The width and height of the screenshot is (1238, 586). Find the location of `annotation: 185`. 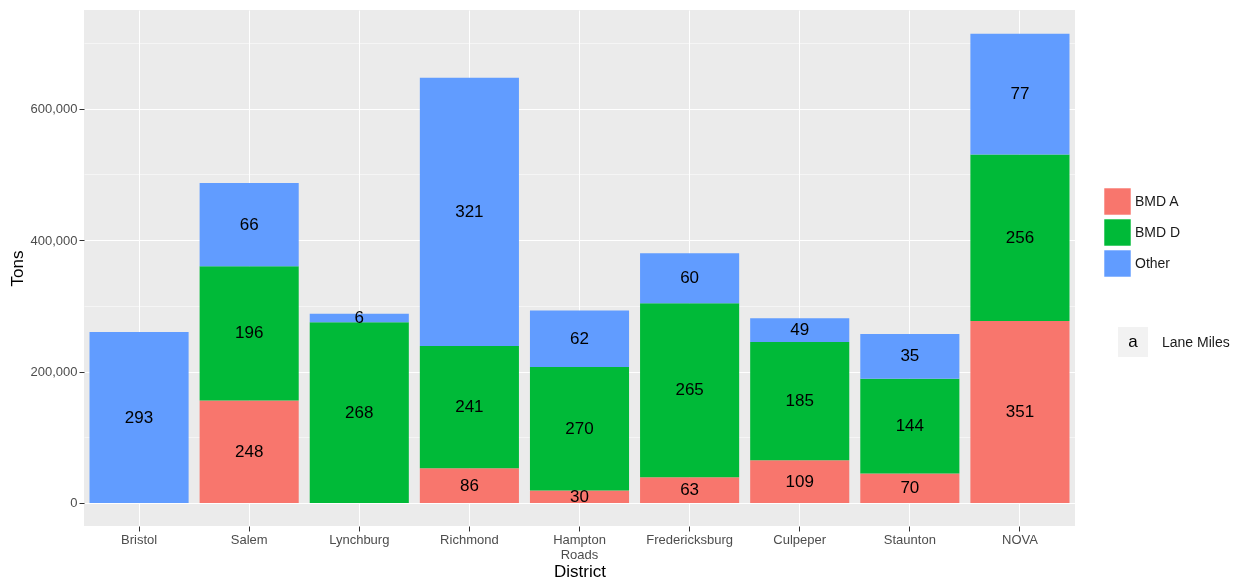

annotation: 185 is located at coordinates (799, 401).